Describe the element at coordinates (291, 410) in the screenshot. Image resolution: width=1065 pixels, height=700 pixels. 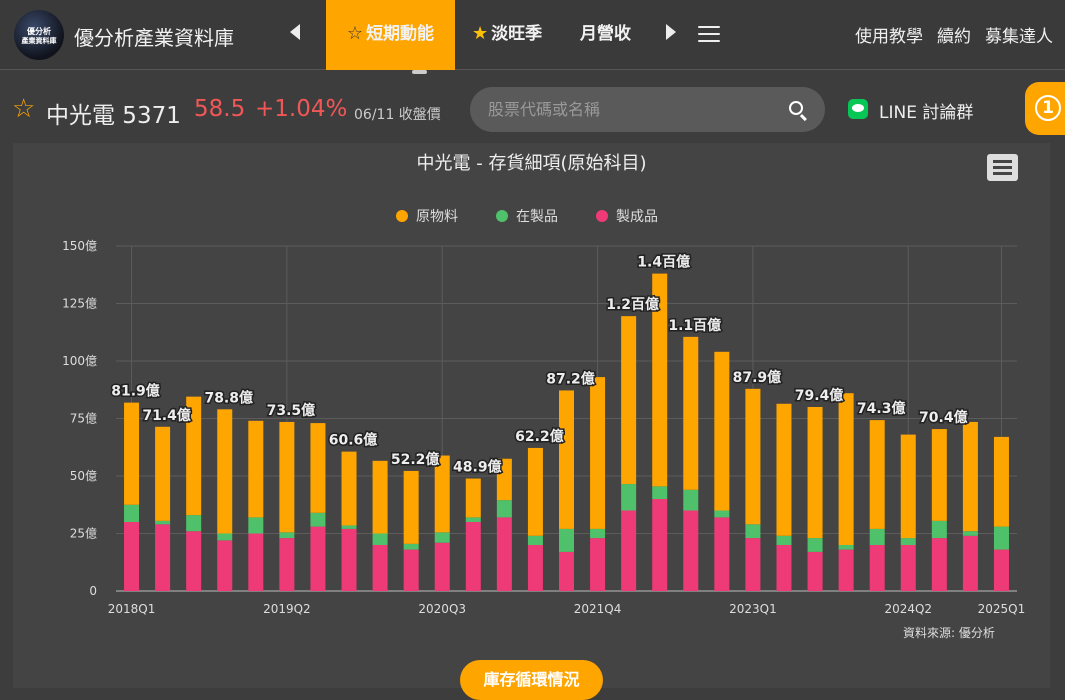
I see `bar-total-label: 73.5億` at that location.